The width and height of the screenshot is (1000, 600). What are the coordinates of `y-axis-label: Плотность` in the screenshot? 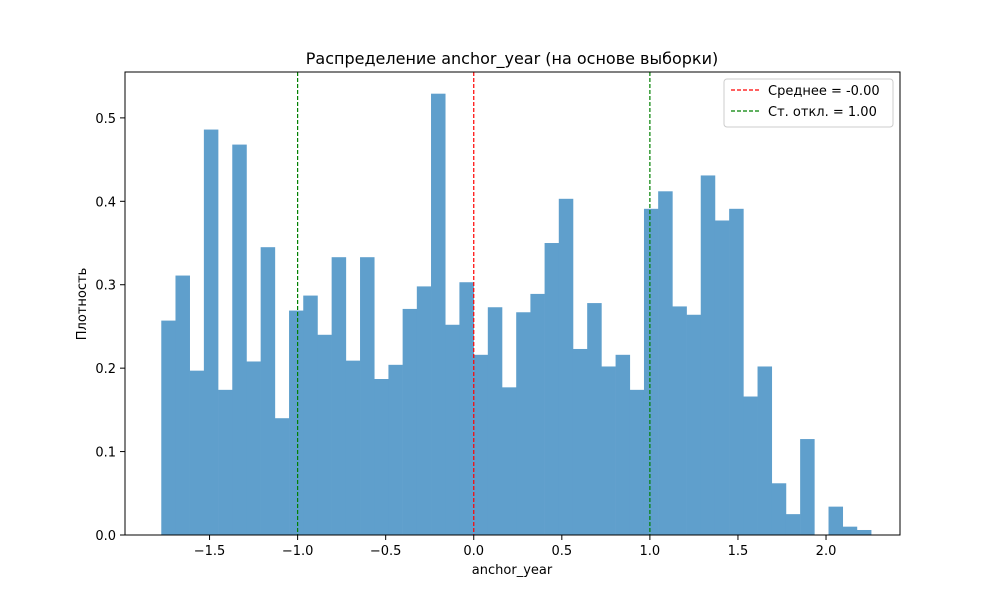 It's located at (82, 304).